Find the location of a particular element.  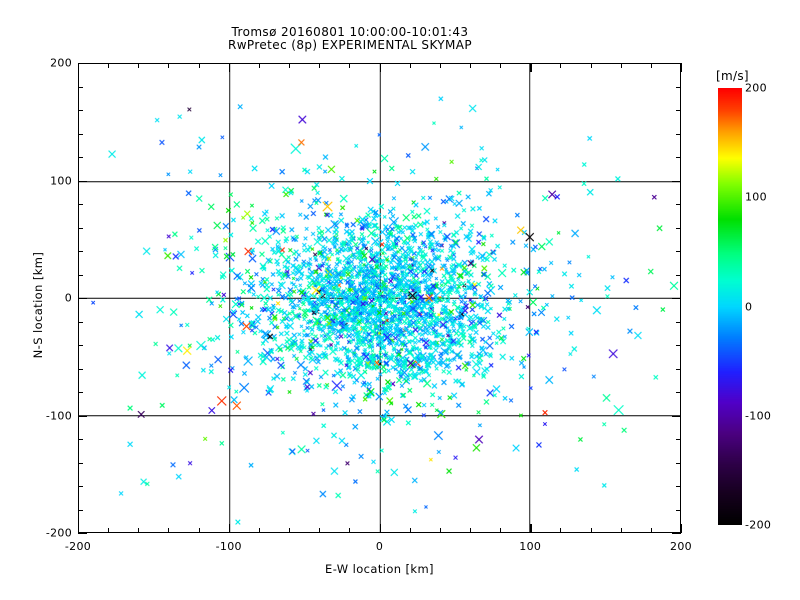

y-tick-label-200: 200 is located at coordinates (61, 63).